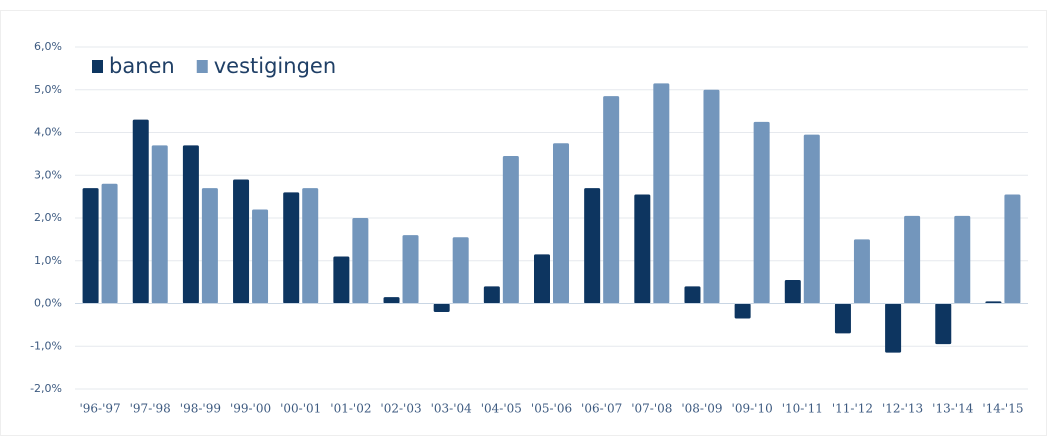 Image resolution: width=1048 pixels, height=437 pixels. Describe the element at coordinates (48, 217) in the screenshot. I see `y-tick-label: 2,0%` at that location.